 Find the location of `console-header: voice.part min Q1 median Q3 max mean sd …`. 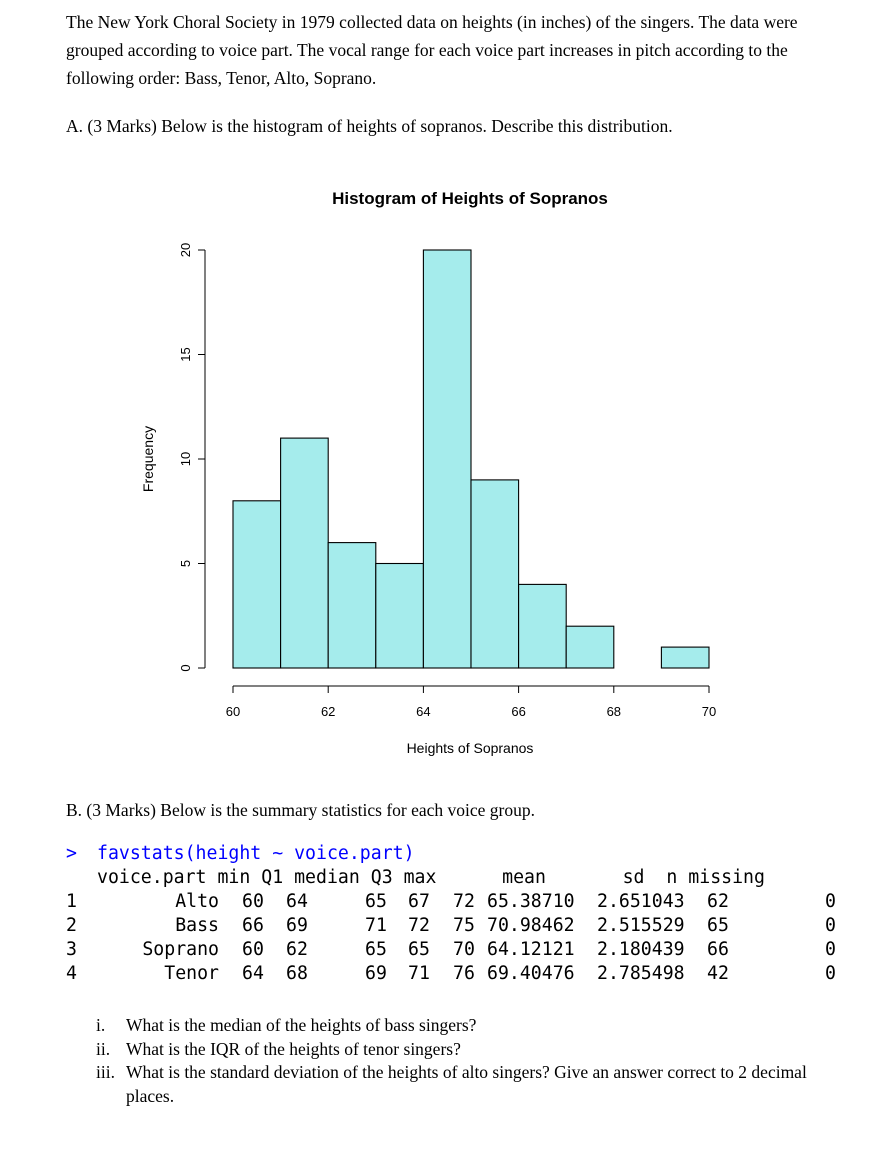

console-header: voice.part min Q1 median Q3 max mean sd … is located at coordinates (431, 877).